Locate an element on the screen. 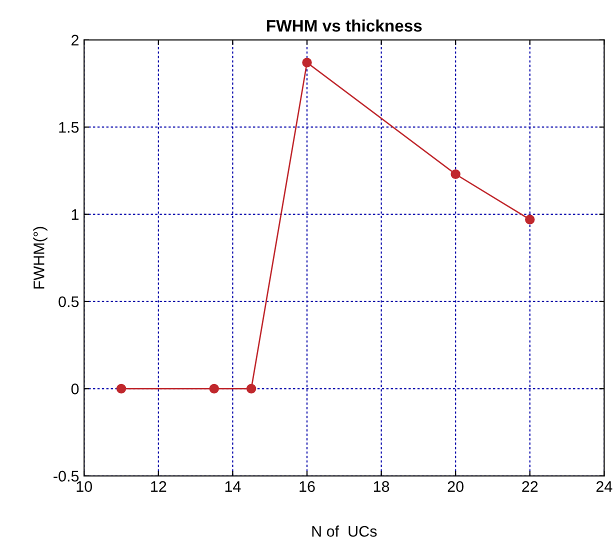  x-tick-label: 18 is located at coordinates (382, 486).